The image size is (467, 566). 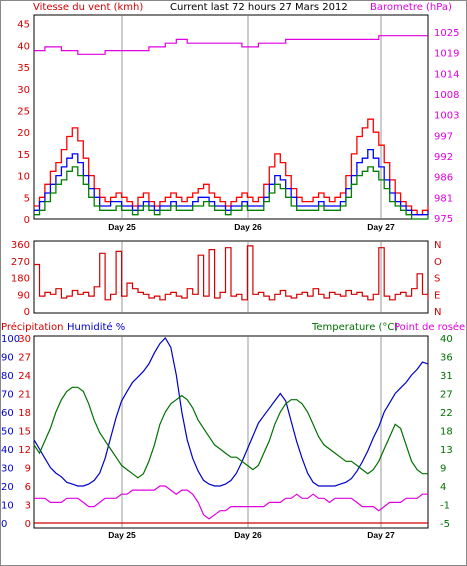 I want to click on dew-title: Point de rosée, so click(x=429, y=327).